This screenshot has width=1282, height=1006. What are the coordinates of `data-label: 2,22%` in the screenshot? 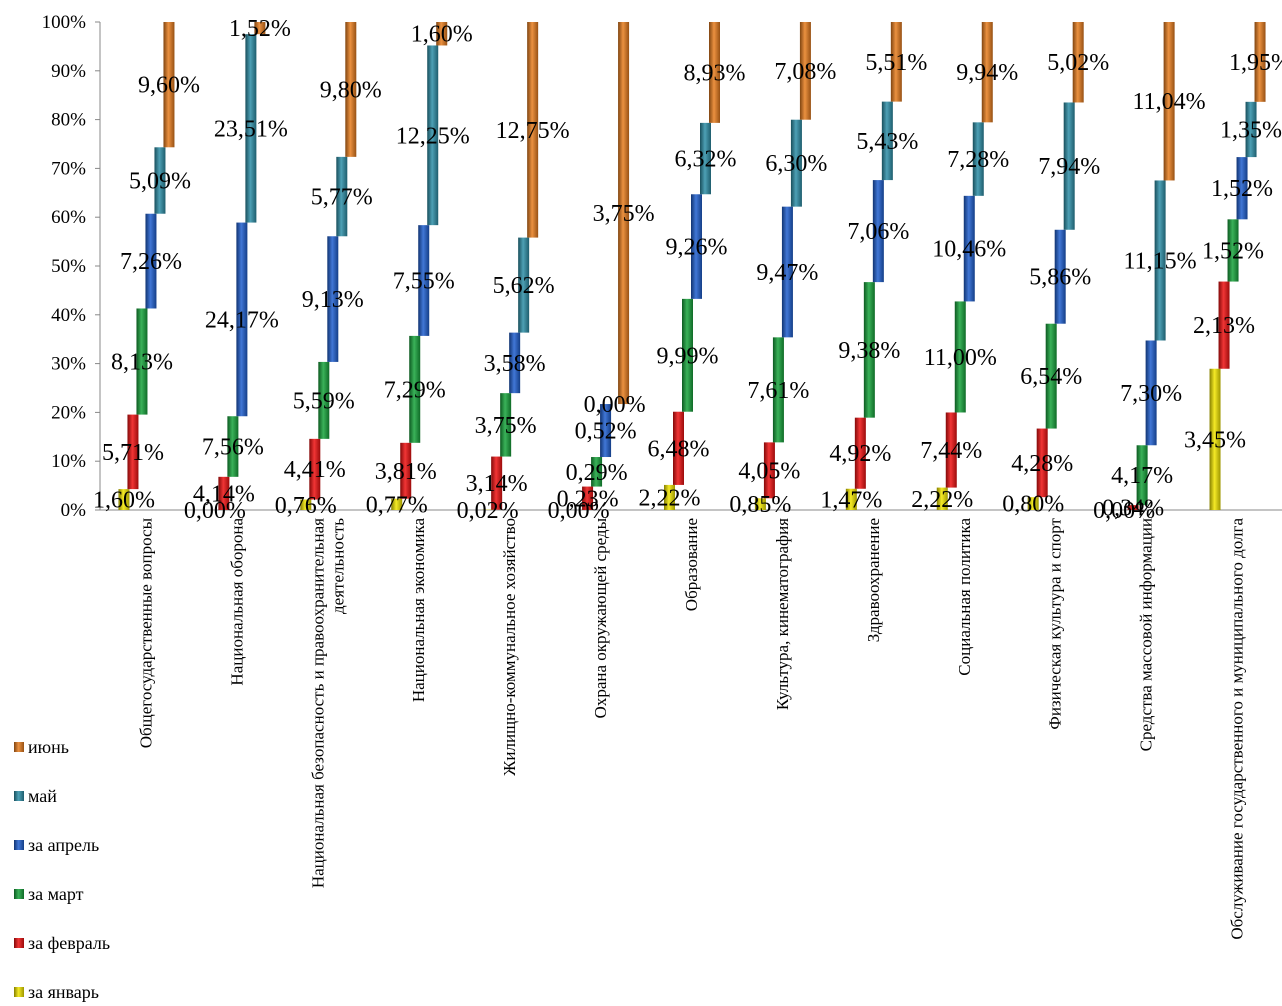 It's located at (942, 500).